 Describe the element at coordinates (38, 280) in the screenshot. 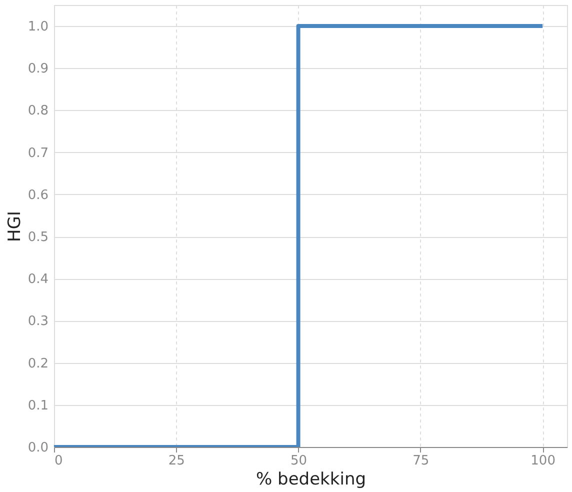

I see `y-tick-label: 0.4` at that location.